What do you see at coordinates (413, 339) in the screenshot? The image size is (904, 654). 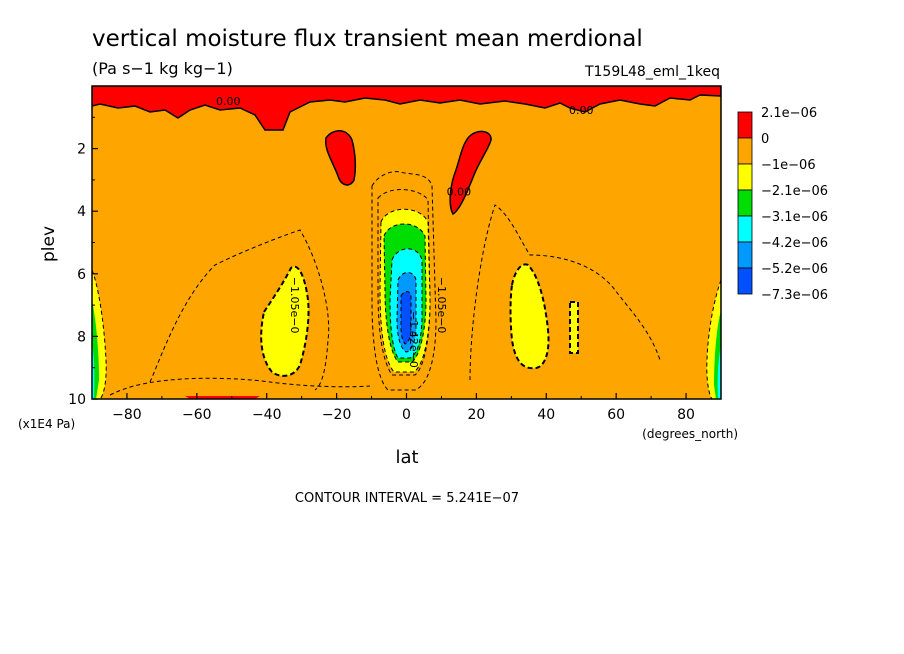 I see `contour-label: −1.42e−0` at bounding box center [413, 339].